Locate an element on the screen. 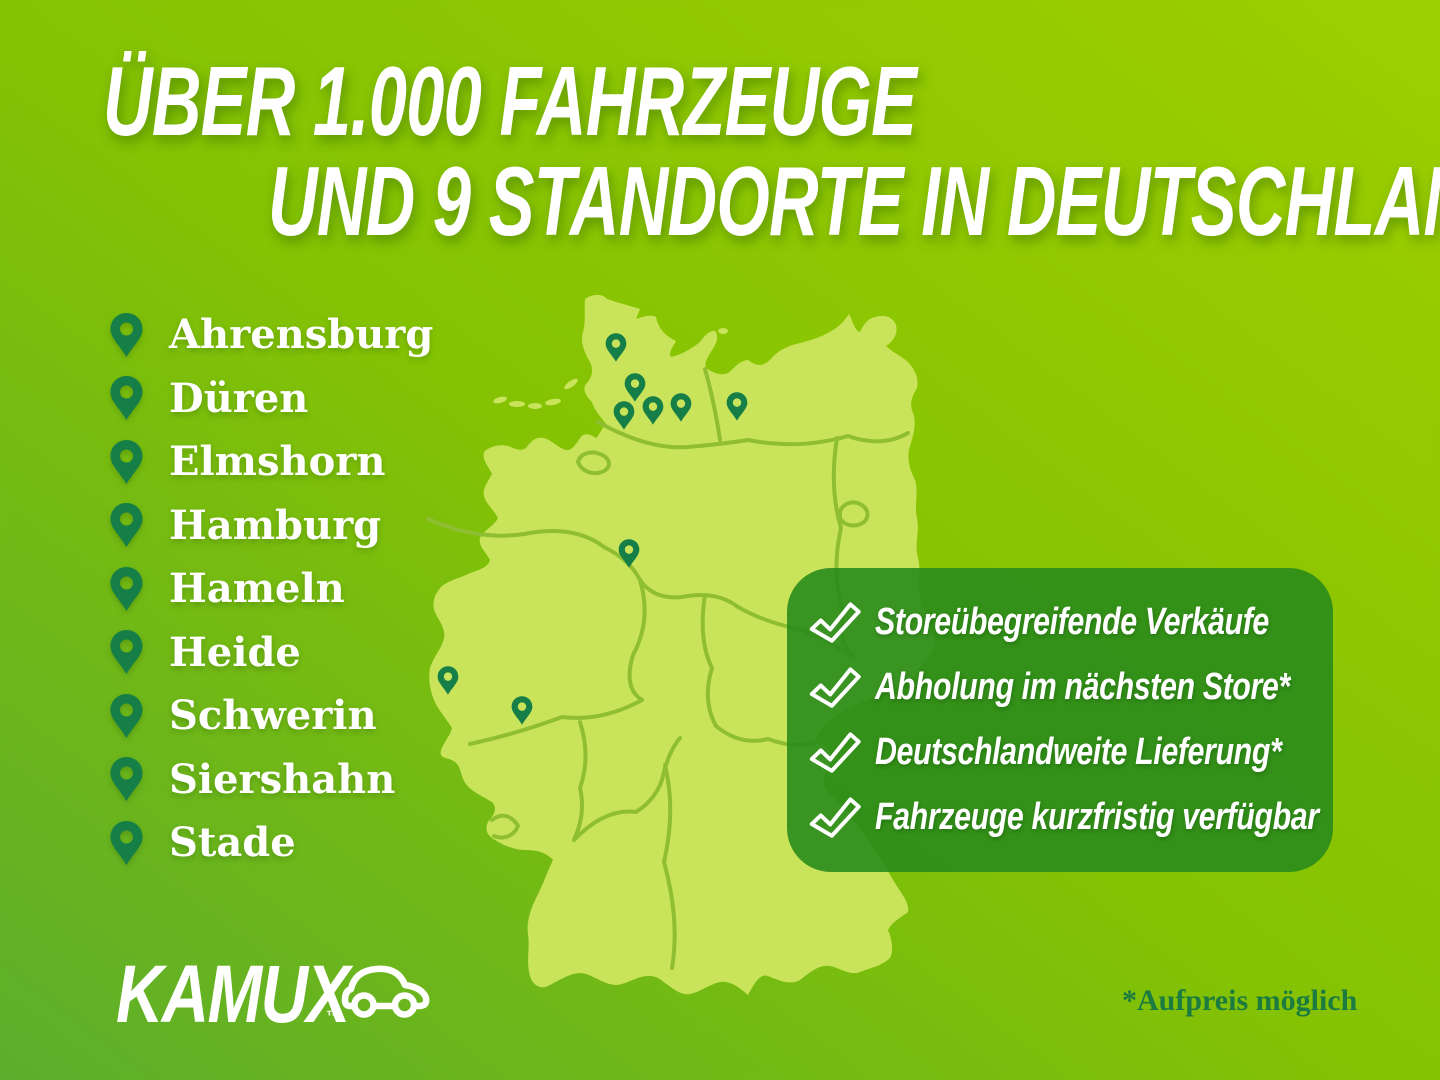  kamux-logo-text: KAMUX is located at coordinates (233, 994).